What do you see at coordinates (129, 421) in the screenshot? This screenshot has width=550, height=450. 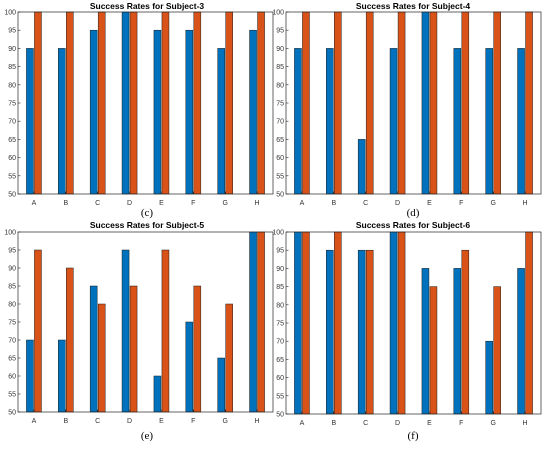 I see `x-tick-label: D` at bounding box center [129, 421].